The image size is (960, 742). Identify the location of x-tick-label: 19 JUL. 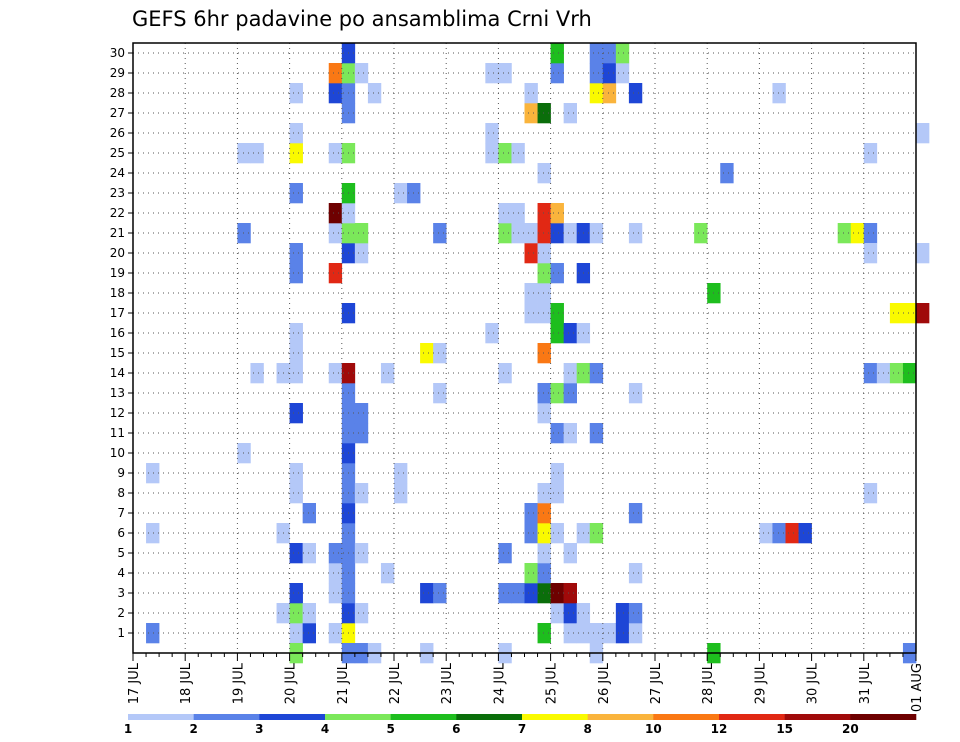
(238, 683).